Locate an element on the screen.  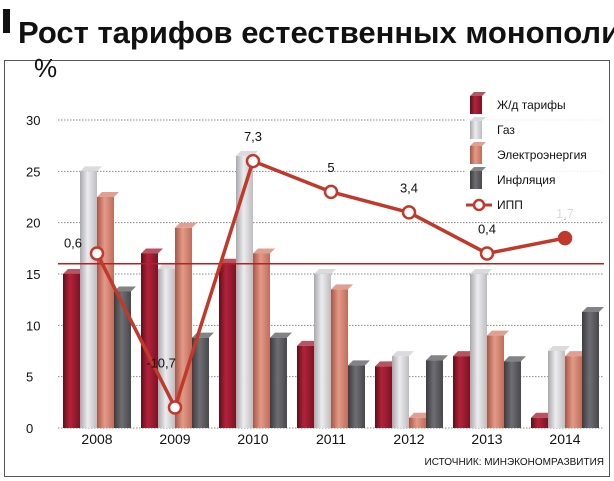
x-category-label: 2009 is located at coordinates (174, 439).